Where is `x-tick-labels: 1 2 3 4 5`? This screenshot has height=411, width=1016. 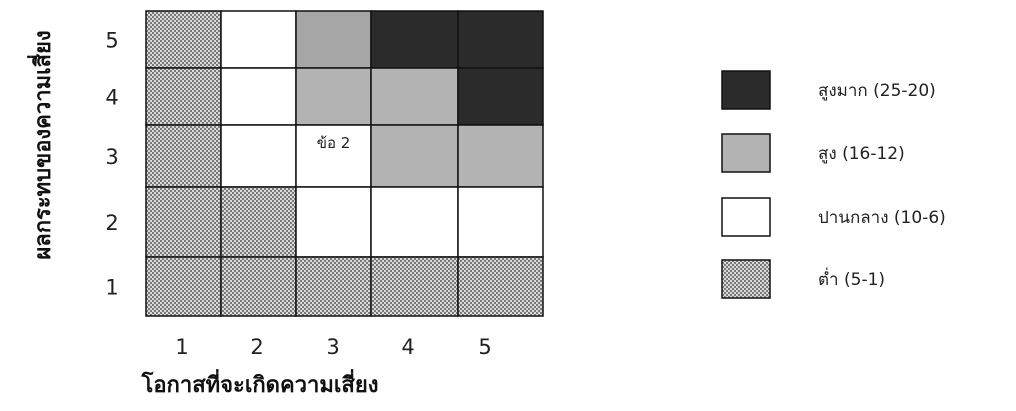 x-tick-labels: 1 2 3 4 5 is located at coordinates (333, 347).